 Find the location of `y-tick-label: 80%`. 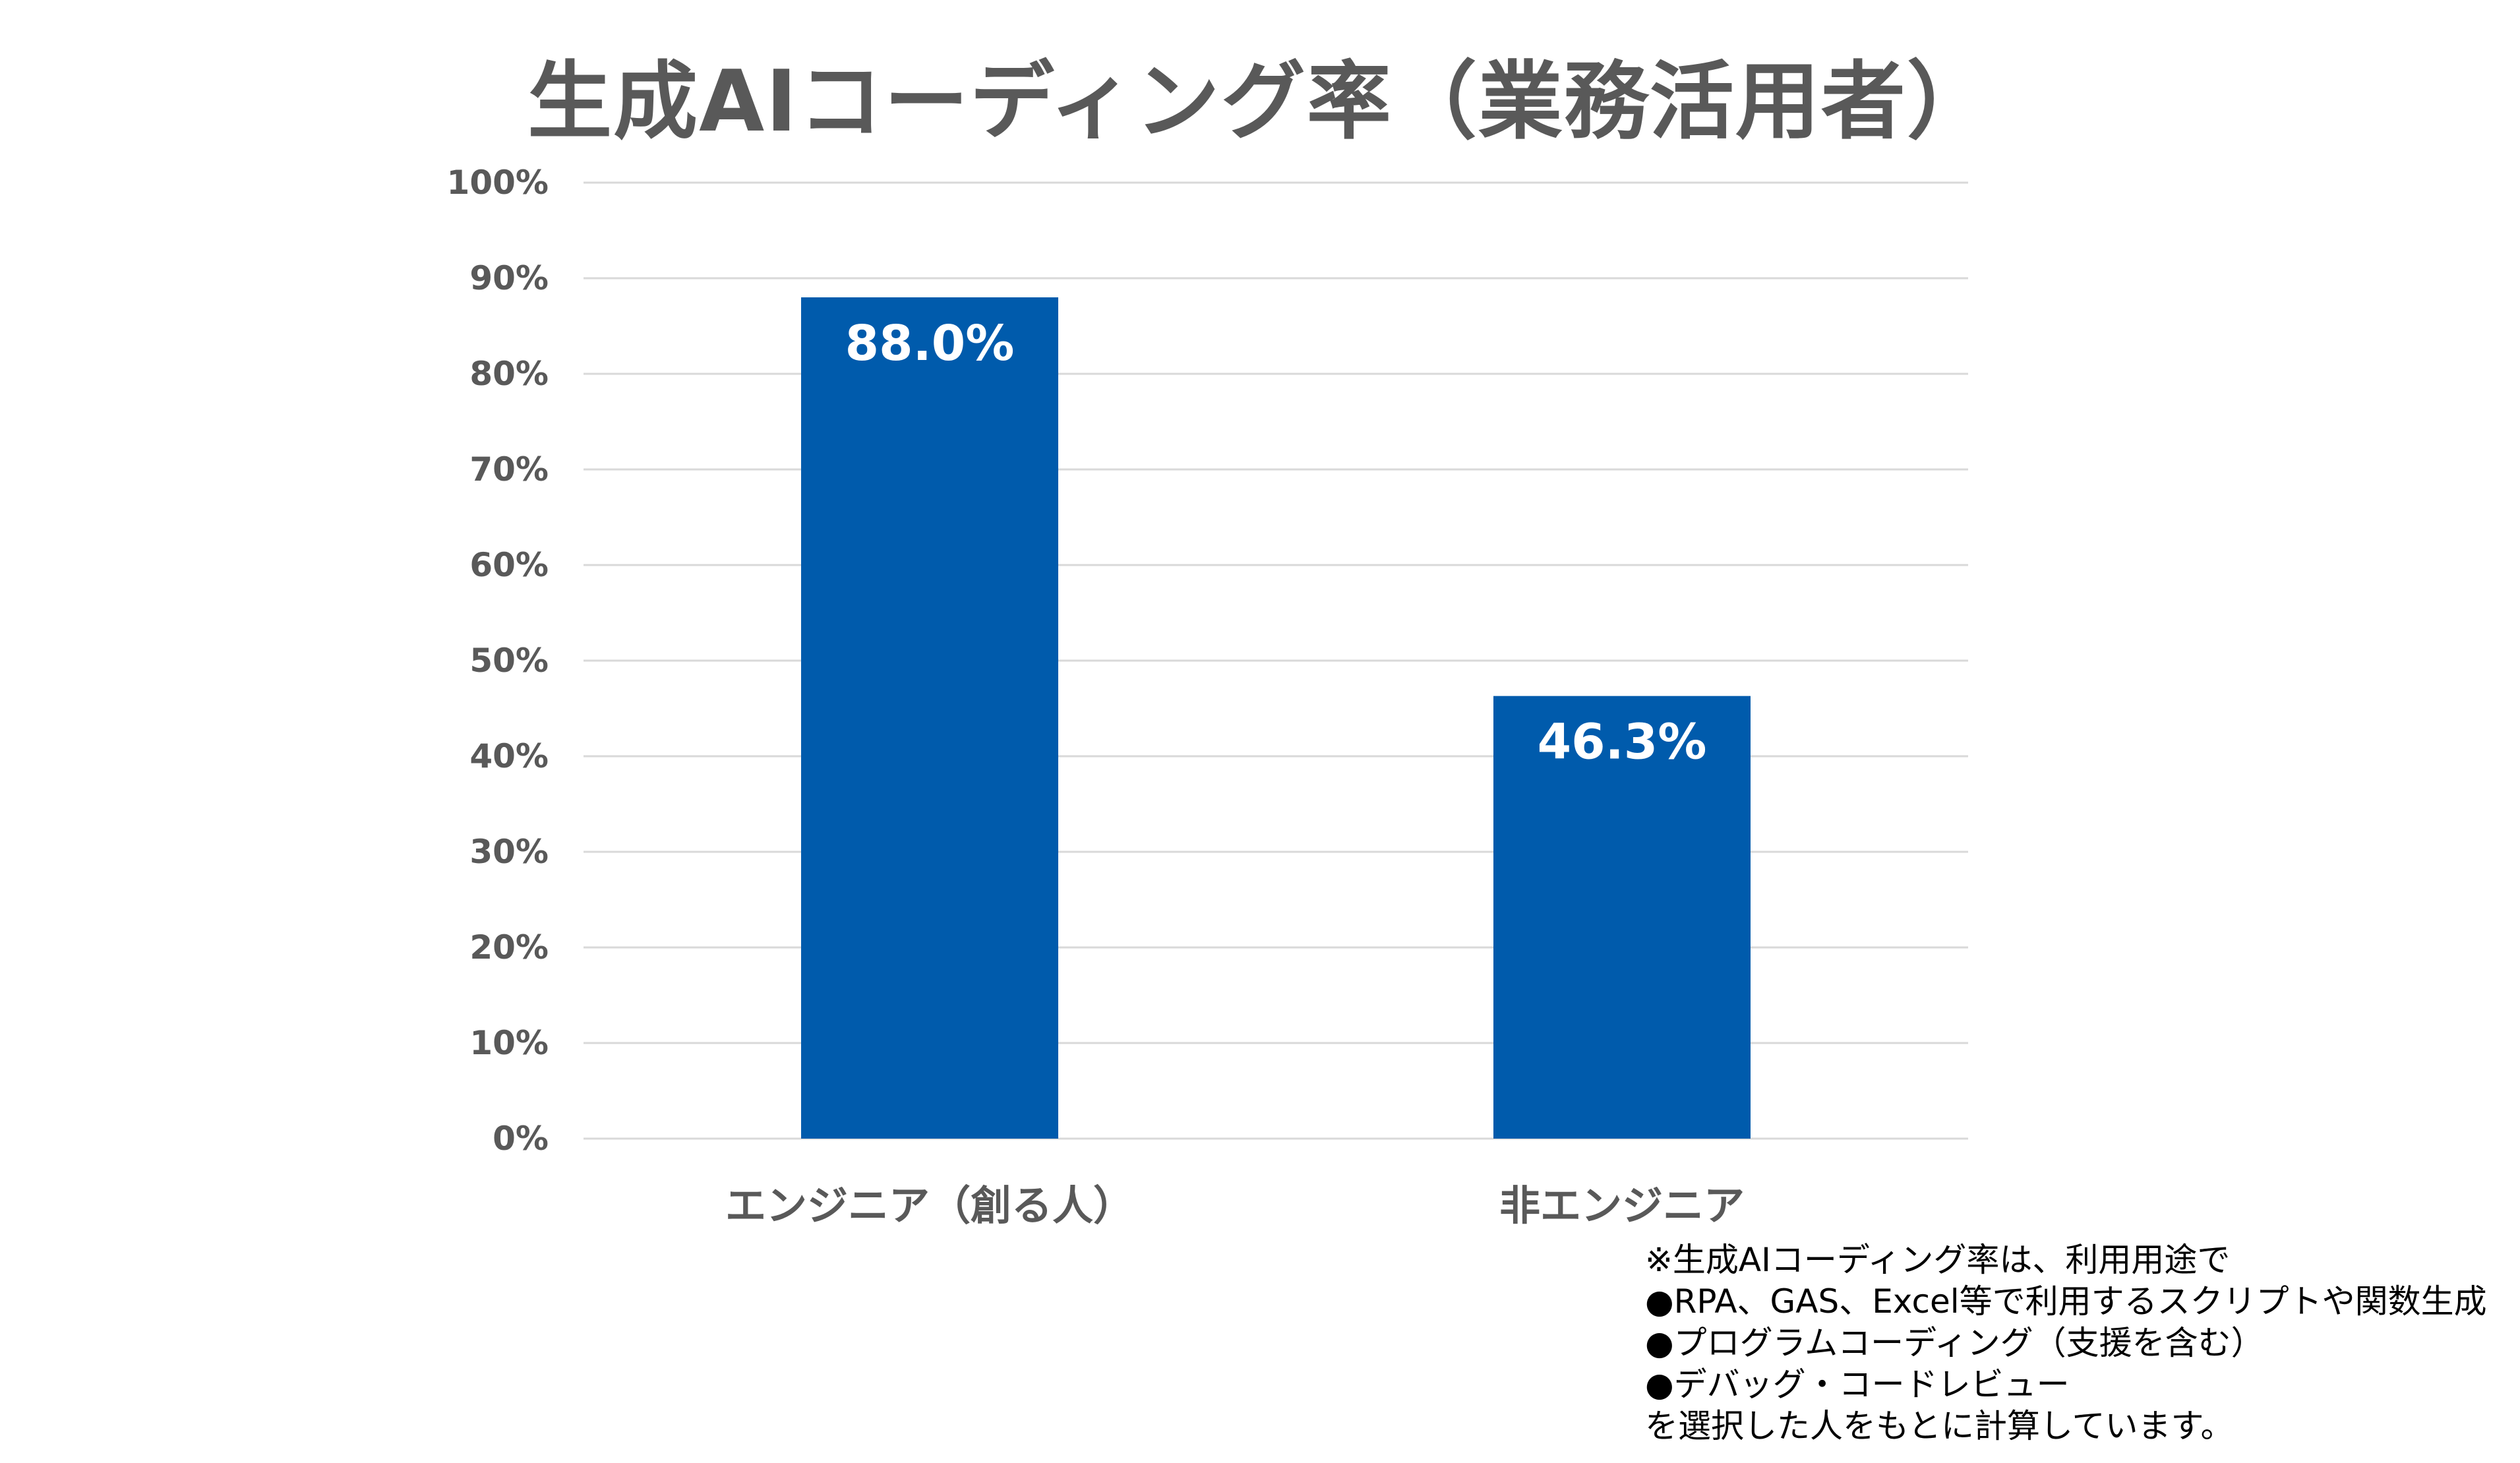

y-tick-label: 80% is located at coordinates (509, 374).